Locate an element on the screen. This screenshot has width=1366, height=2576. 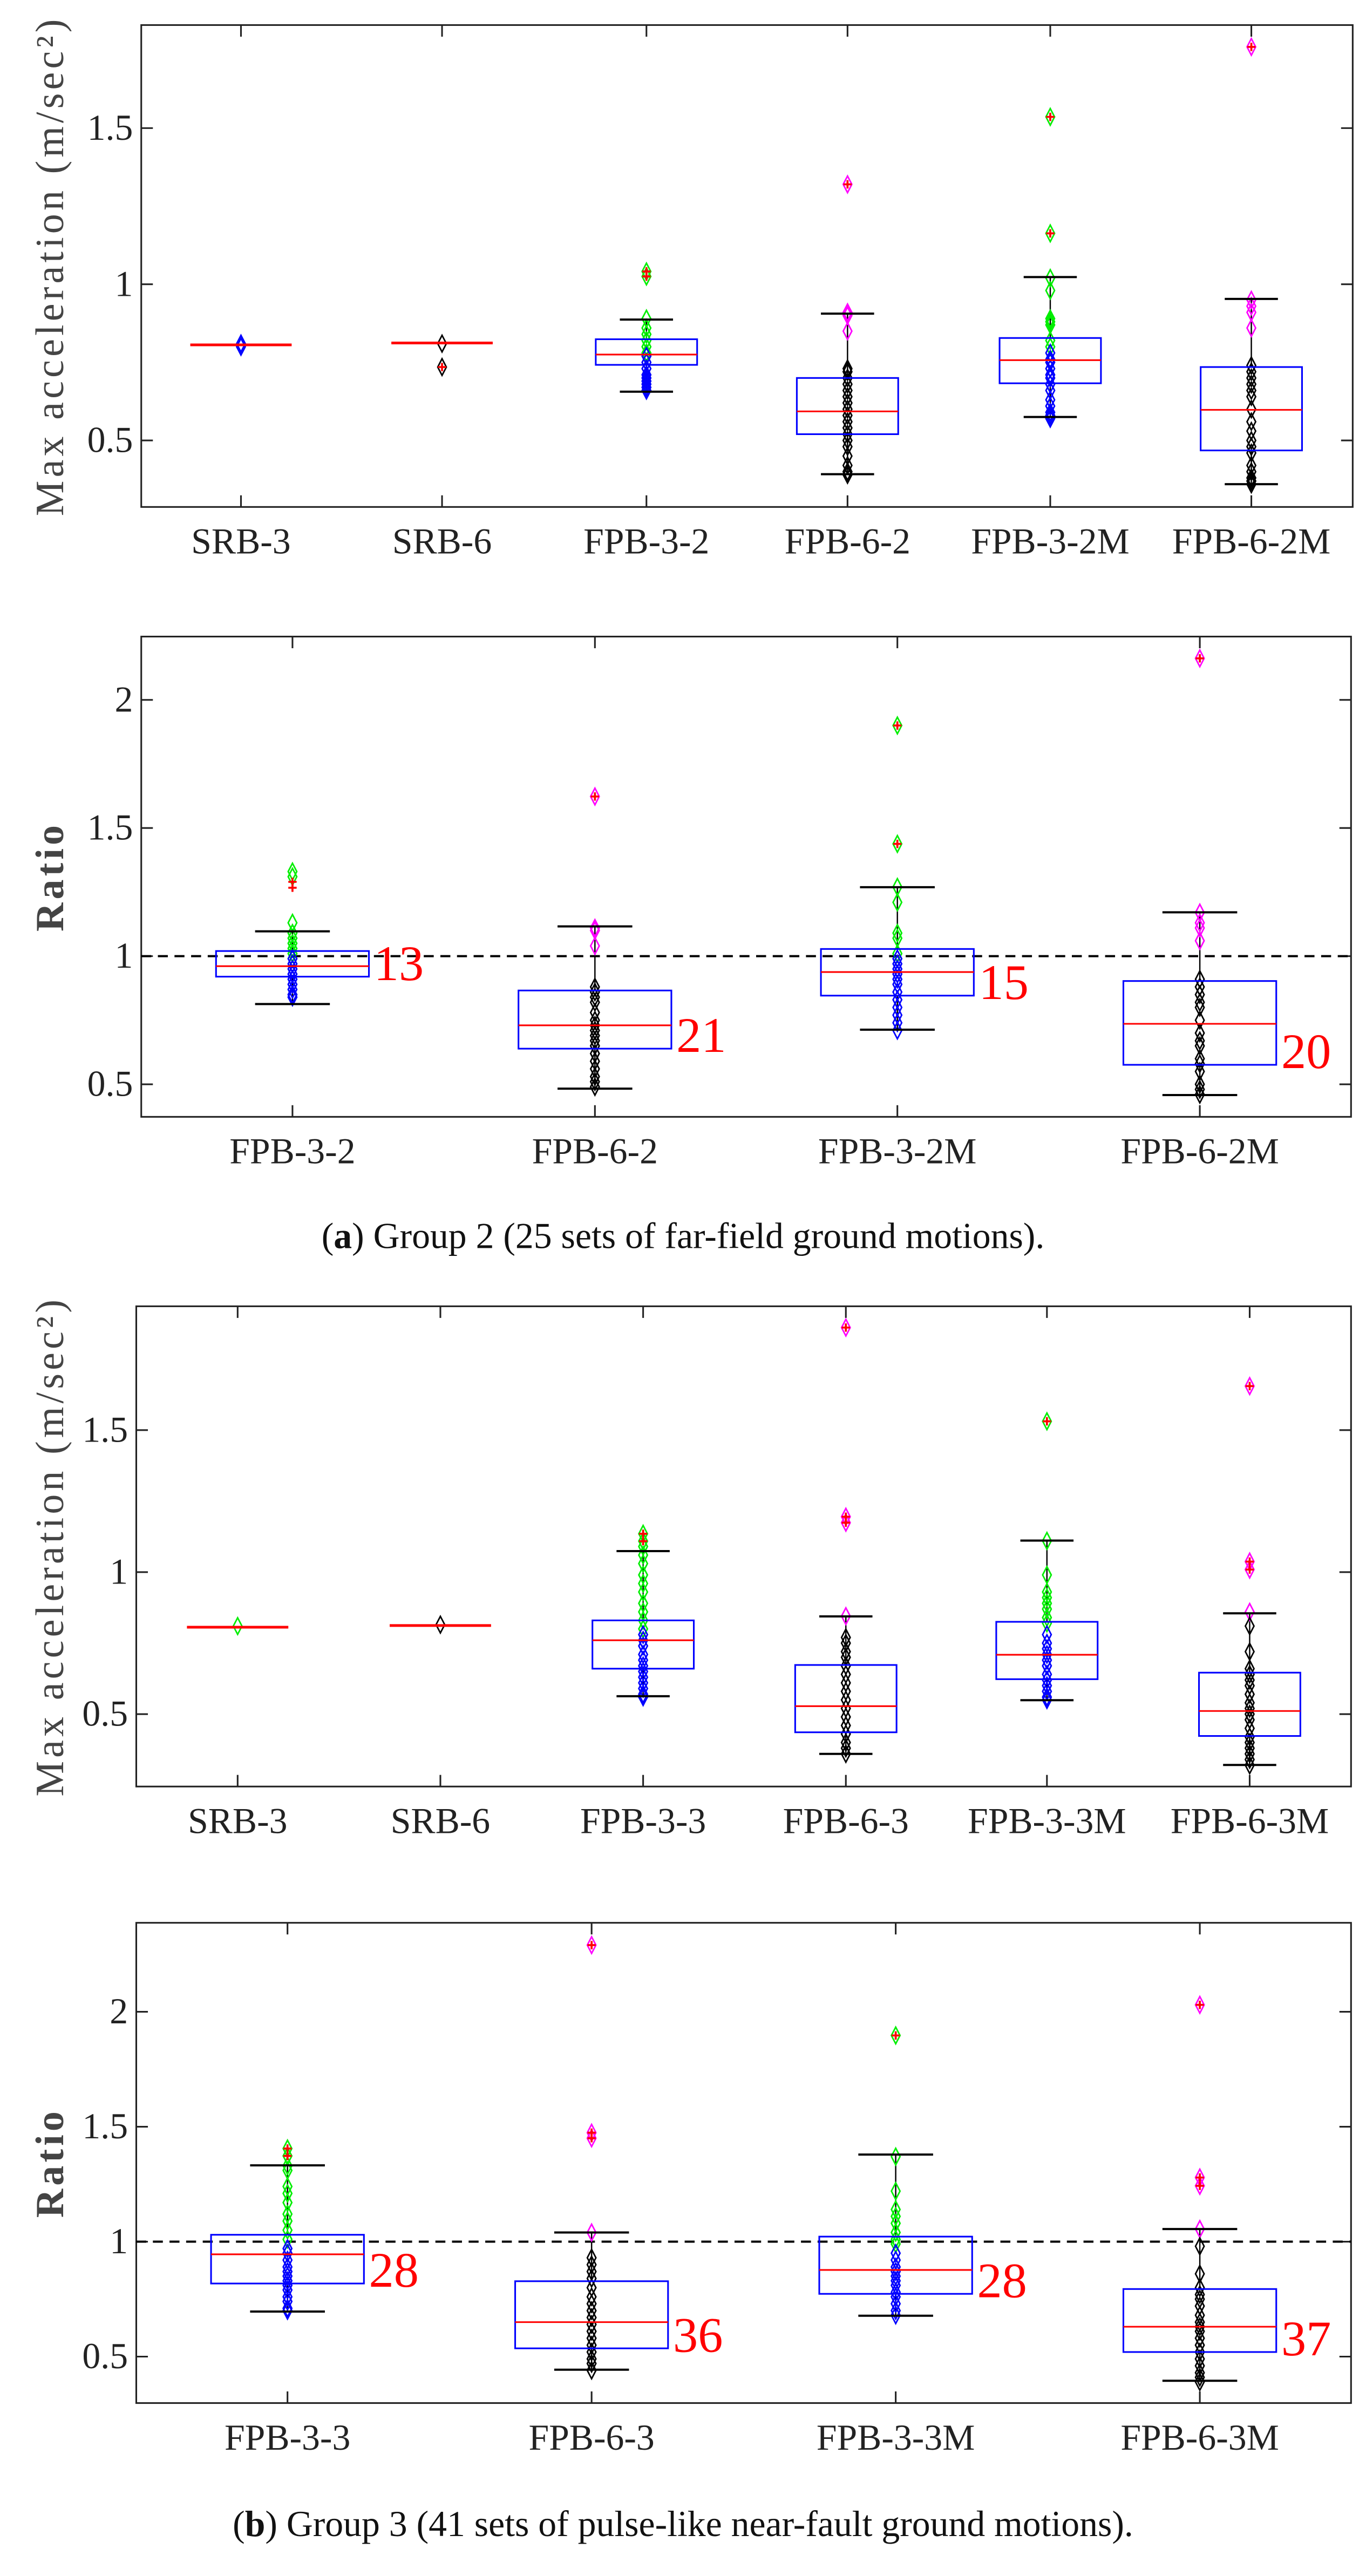
y-tick-label: 2 is located at coordinates (123, 699).